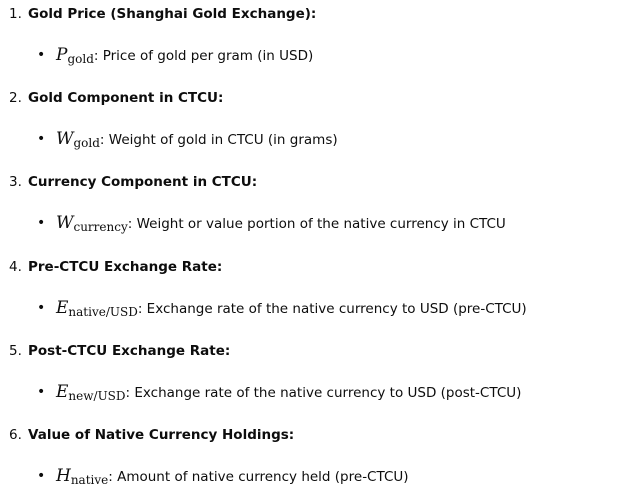 The image size is (621, 497). What do you see at coordinates (15, 435) in the screenshot?
I see `item-number: 6.` at bounding box center [15, 435].